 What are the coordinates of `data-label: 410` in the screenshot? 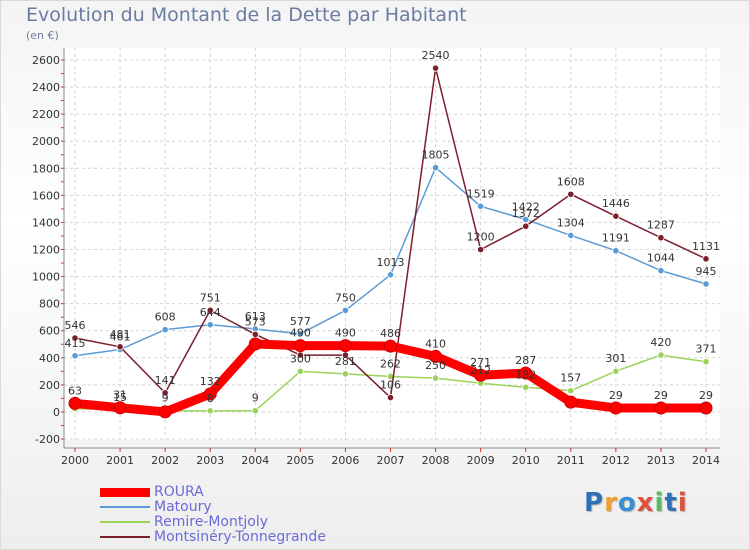 It's located at (435, 343).